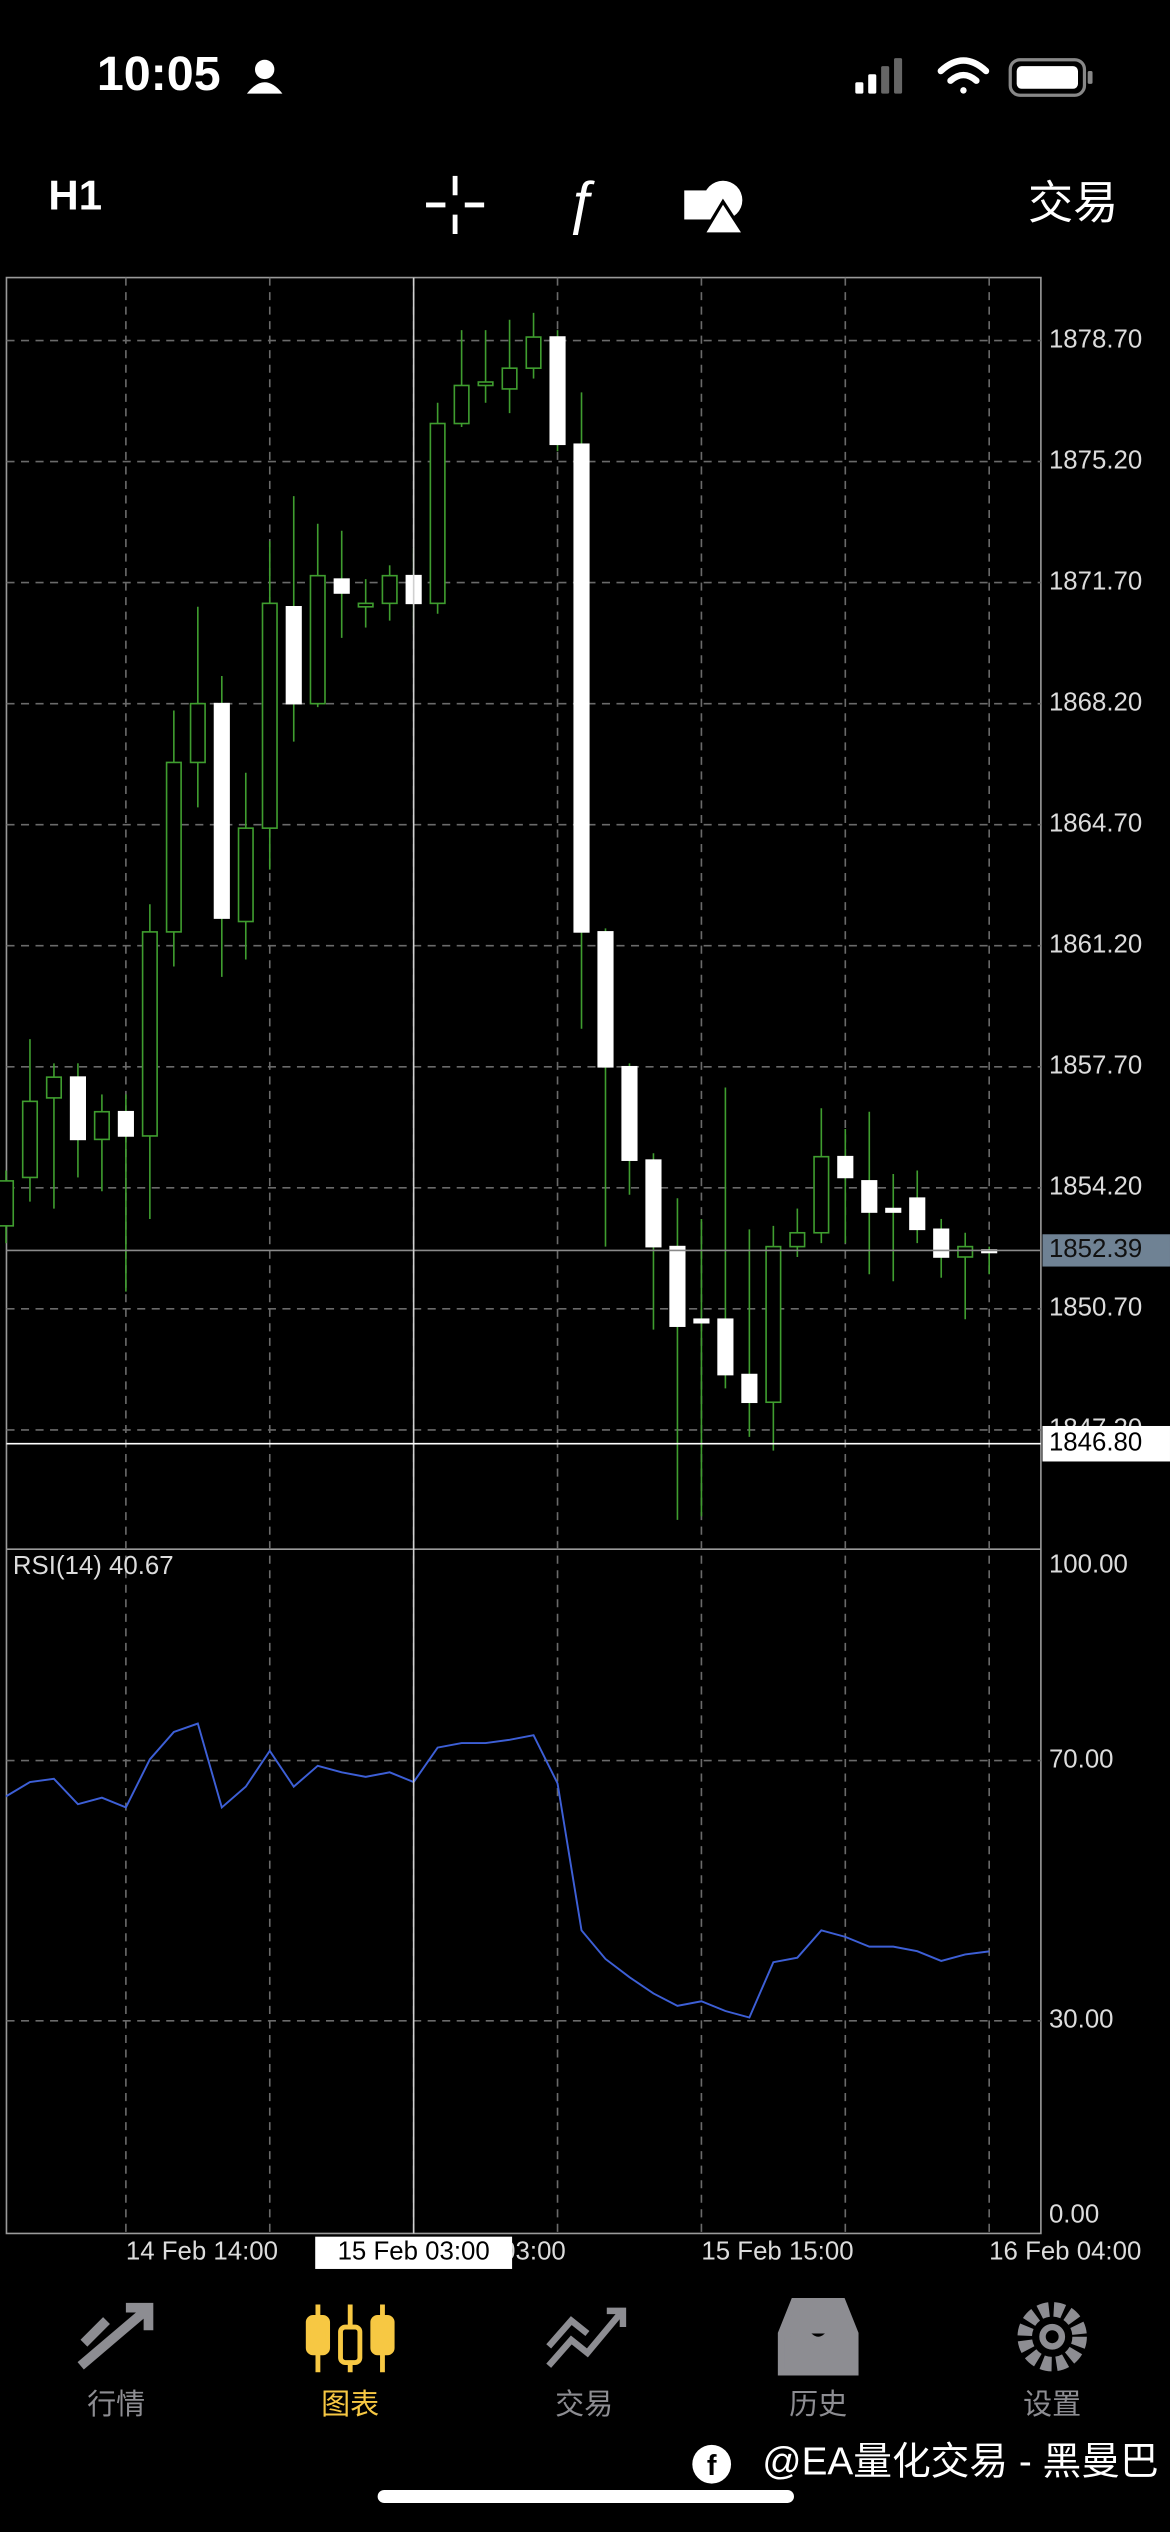 This screenshot has width=1170, height=2532. Describe the element at coordinates (1095, 1066) in the screenshot. I see `y-tick-label: 1857.70` at that location.